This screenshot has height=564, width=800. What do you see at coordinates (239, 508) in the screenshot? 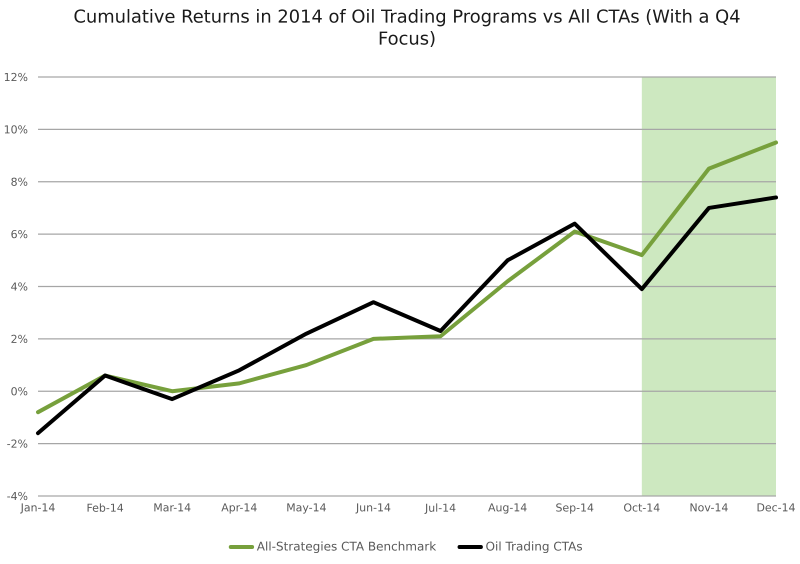
I see `x-tick-label: Apr-14` at bounding box center [239, 508].